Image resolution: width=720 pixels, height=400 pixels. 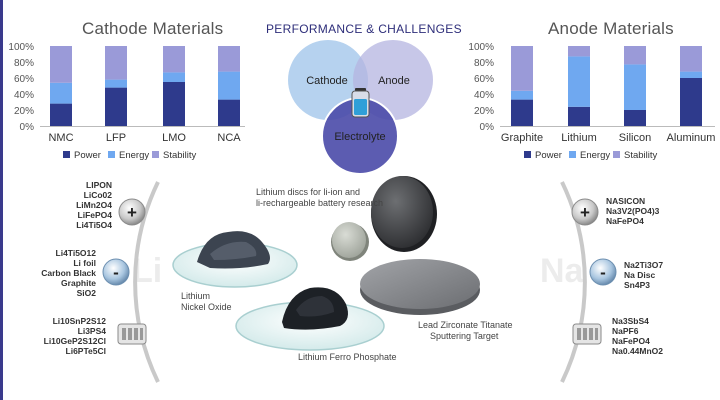 I want to click on sputtering-target-image, so click(x=420, y=287).